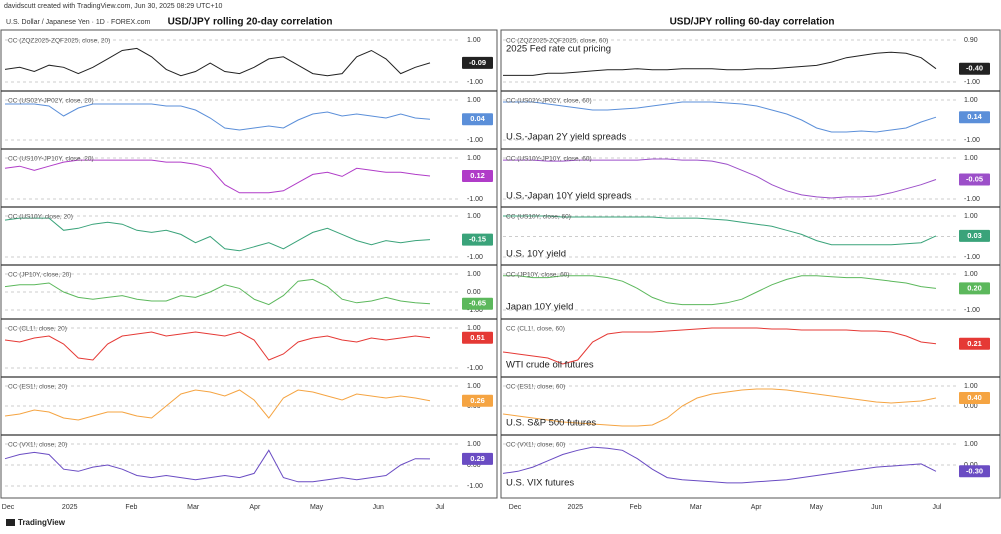 The width and height of the screenshot is (1001, 534). I want to click on series-label: CC (VX1!, close, 60), so click(535, 445).